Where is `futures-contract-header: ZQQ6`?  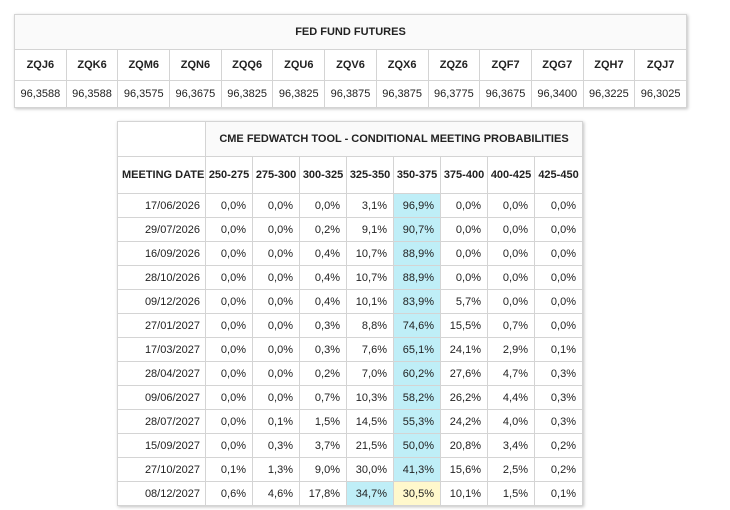
futures-contract-header: ZQQ6 is located at coordinates (247, 65).